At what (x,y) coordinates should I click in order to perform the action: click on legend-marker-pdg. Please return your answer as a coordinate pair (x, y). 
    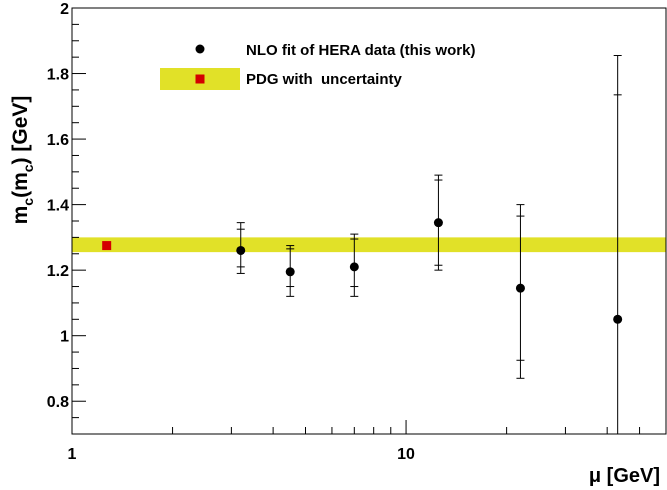
    Looking at the image, I should click on (200, 79).